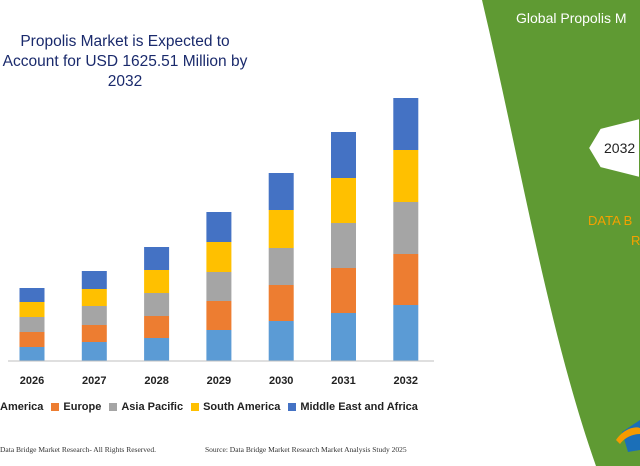 This screenshot has height=466, width=640. What do you see at coordinates (156, 381) in the screenshot?
I see `x-tick-label: 2028` at bounding box center [156, 381].